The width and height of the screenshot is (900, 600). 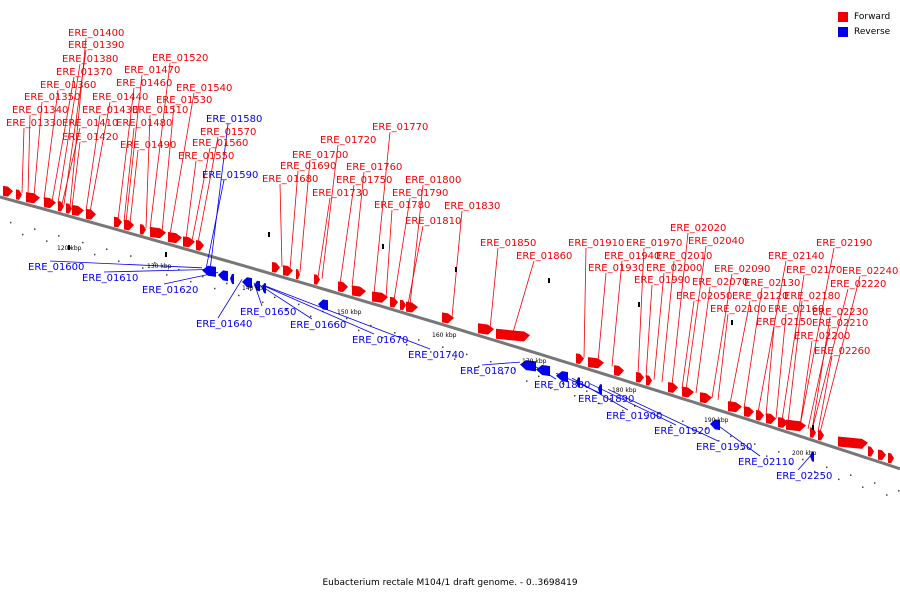 What do you see at coordinates (534, 361) in the screenshot?
I see `tick-label: 170 kbp` at bounding box center [534, 361].